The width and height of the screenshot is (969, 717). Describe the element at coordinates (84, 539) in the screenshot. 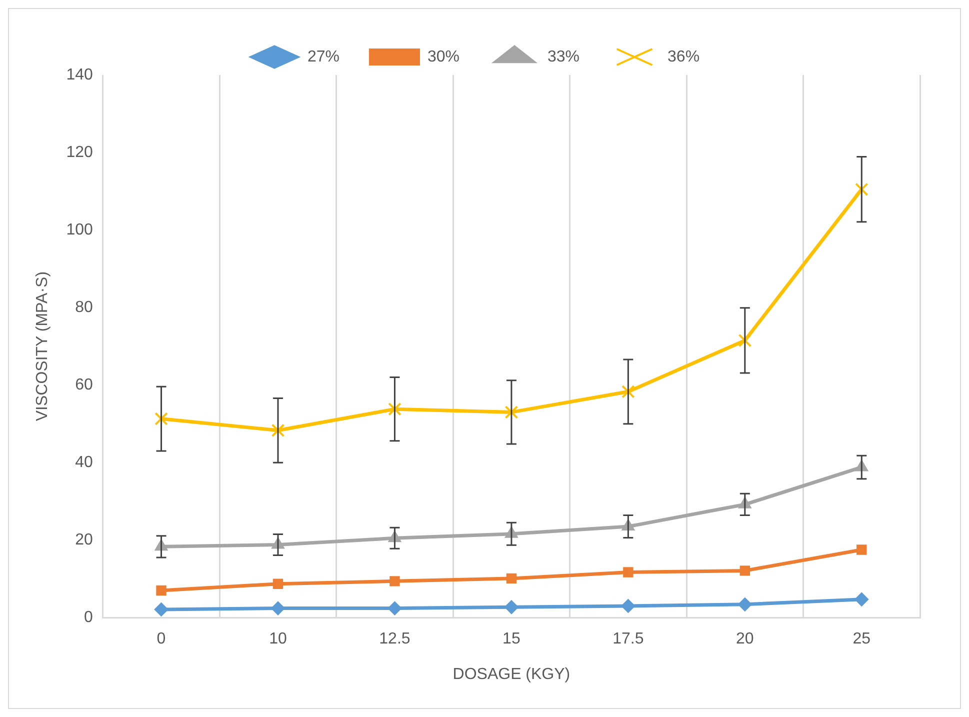

I see `y-tick-label: 20` at that location.